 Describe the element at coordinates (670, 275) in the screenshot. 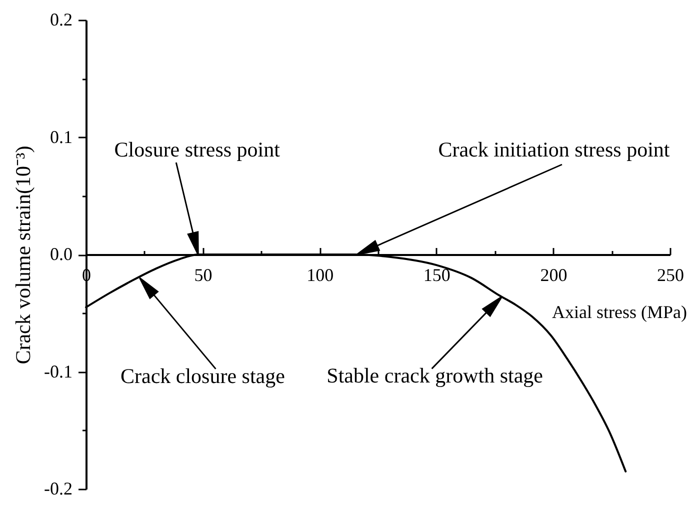

I see `x-tick-label: 250` at that location.